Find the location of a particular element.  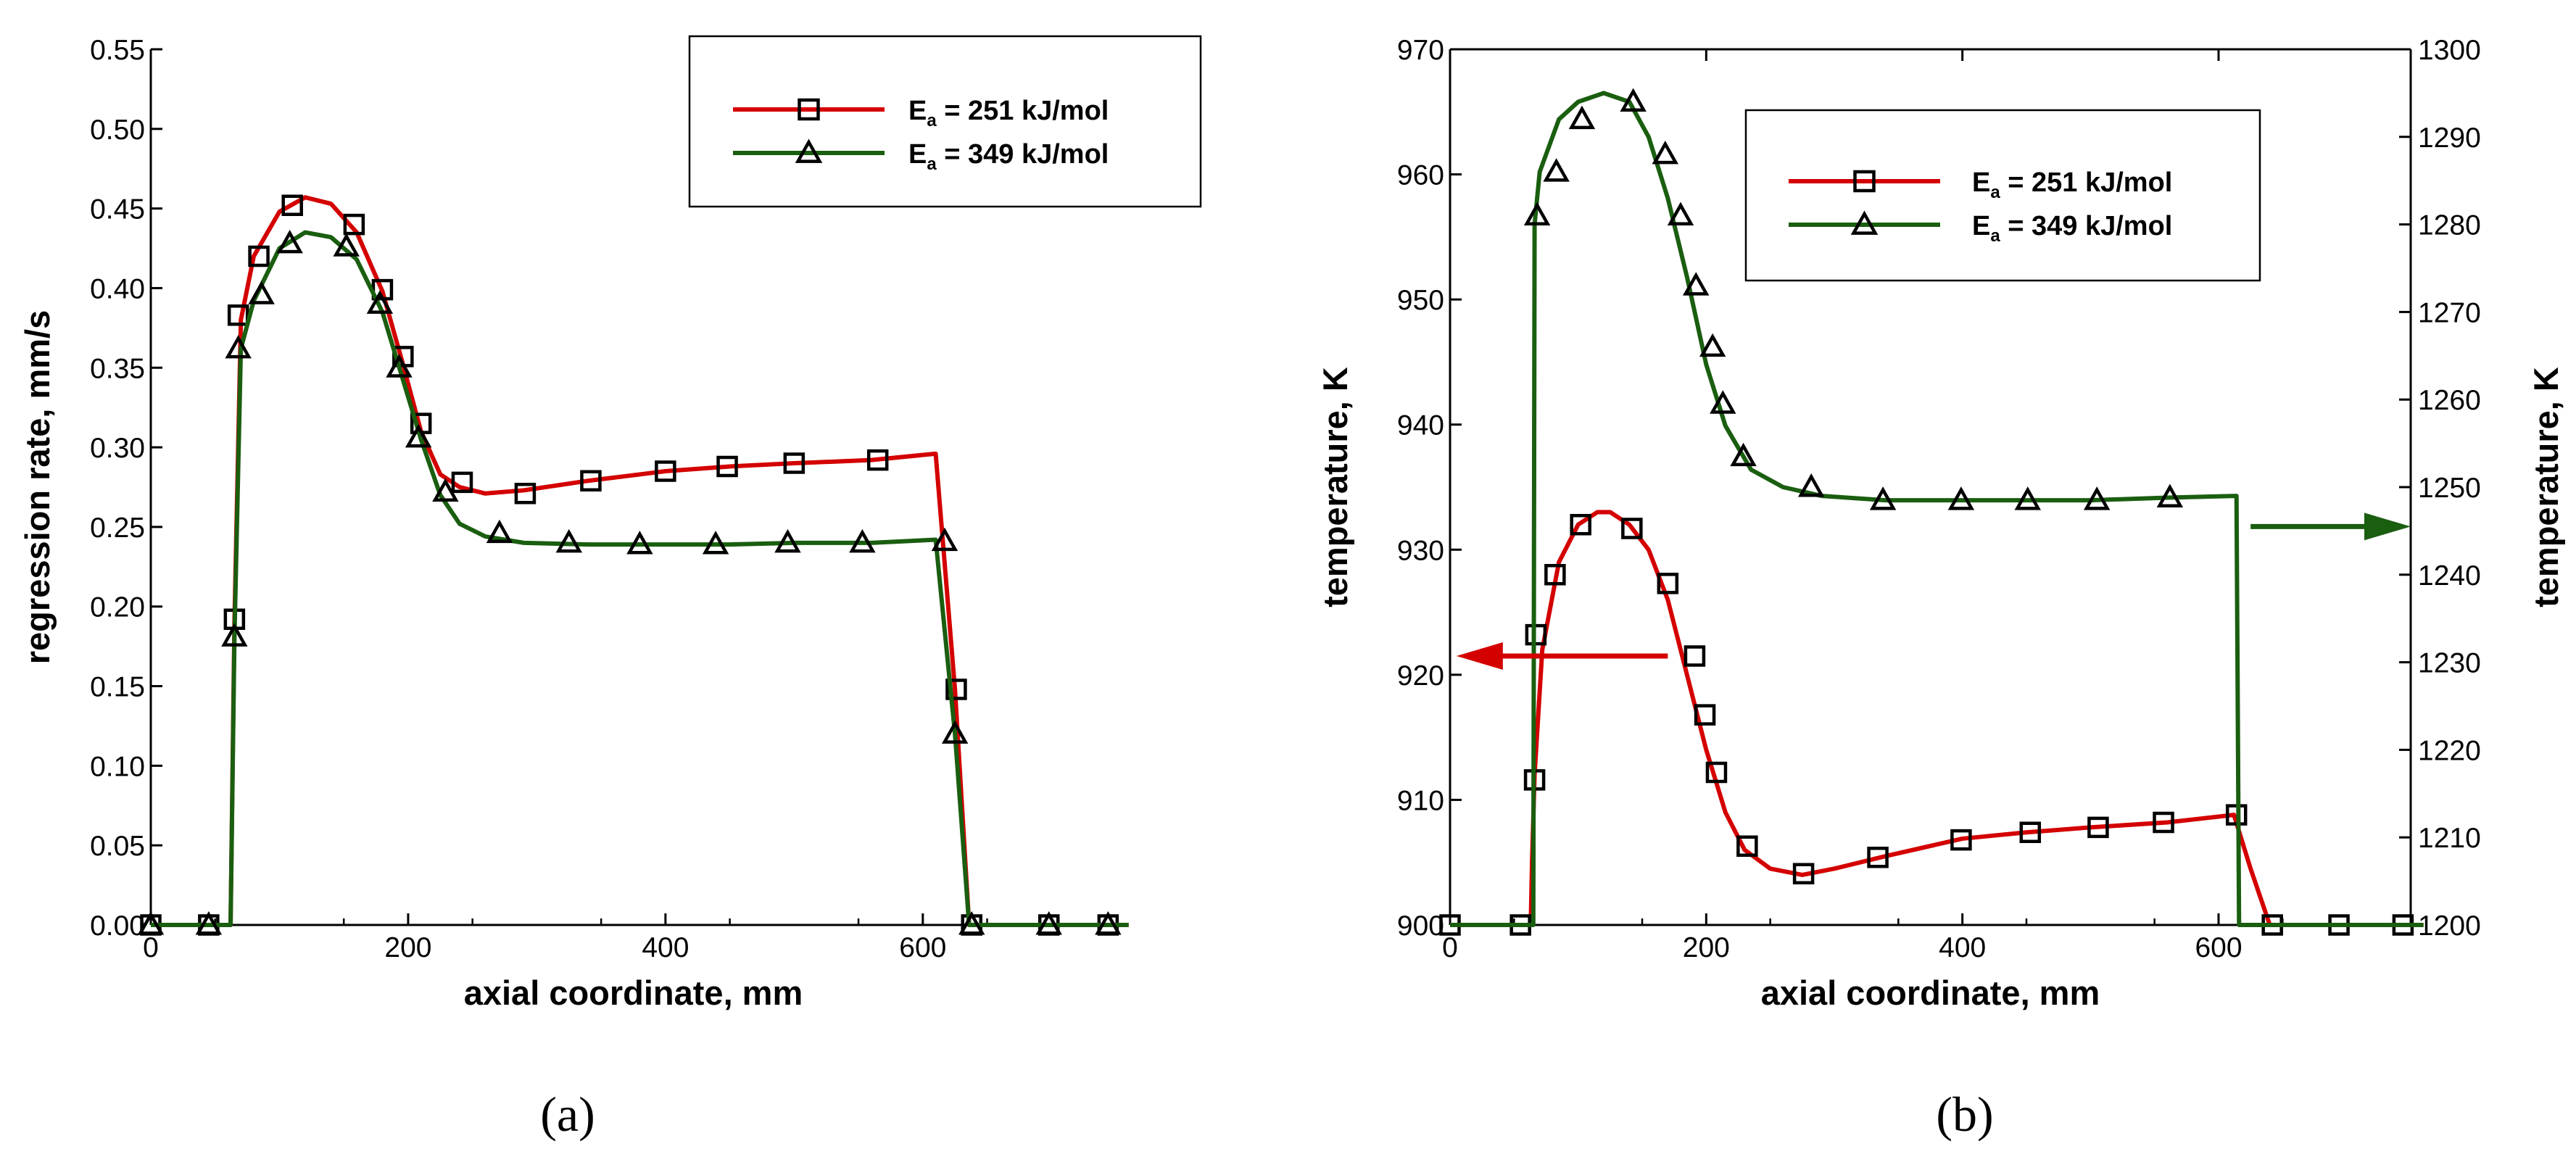

y-tick-label: 0.00 is located at coordinates (117, 926).